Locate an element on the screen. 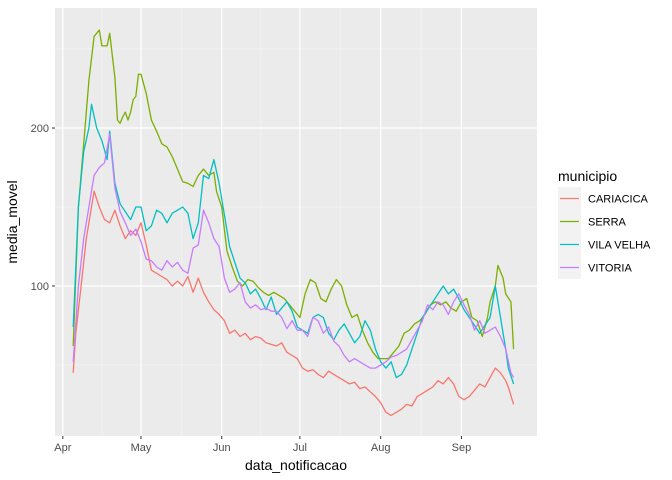 Image resolution: width=672 pixels, height=480 pixels. x-tick-label: Apr is located at coordinates (62, 448).